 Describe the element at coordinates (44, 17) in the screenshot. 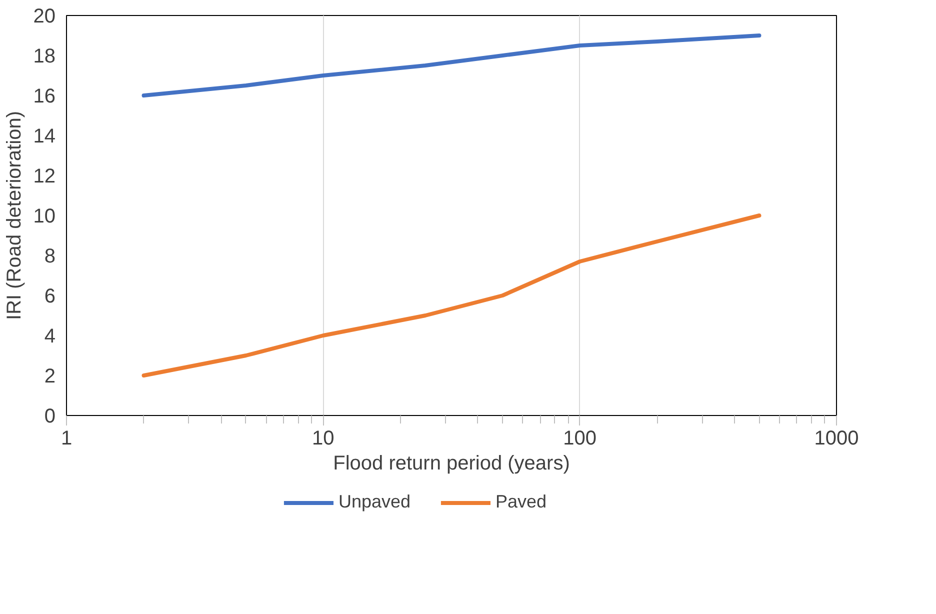

I see `y-tick-label: 20` at that location.